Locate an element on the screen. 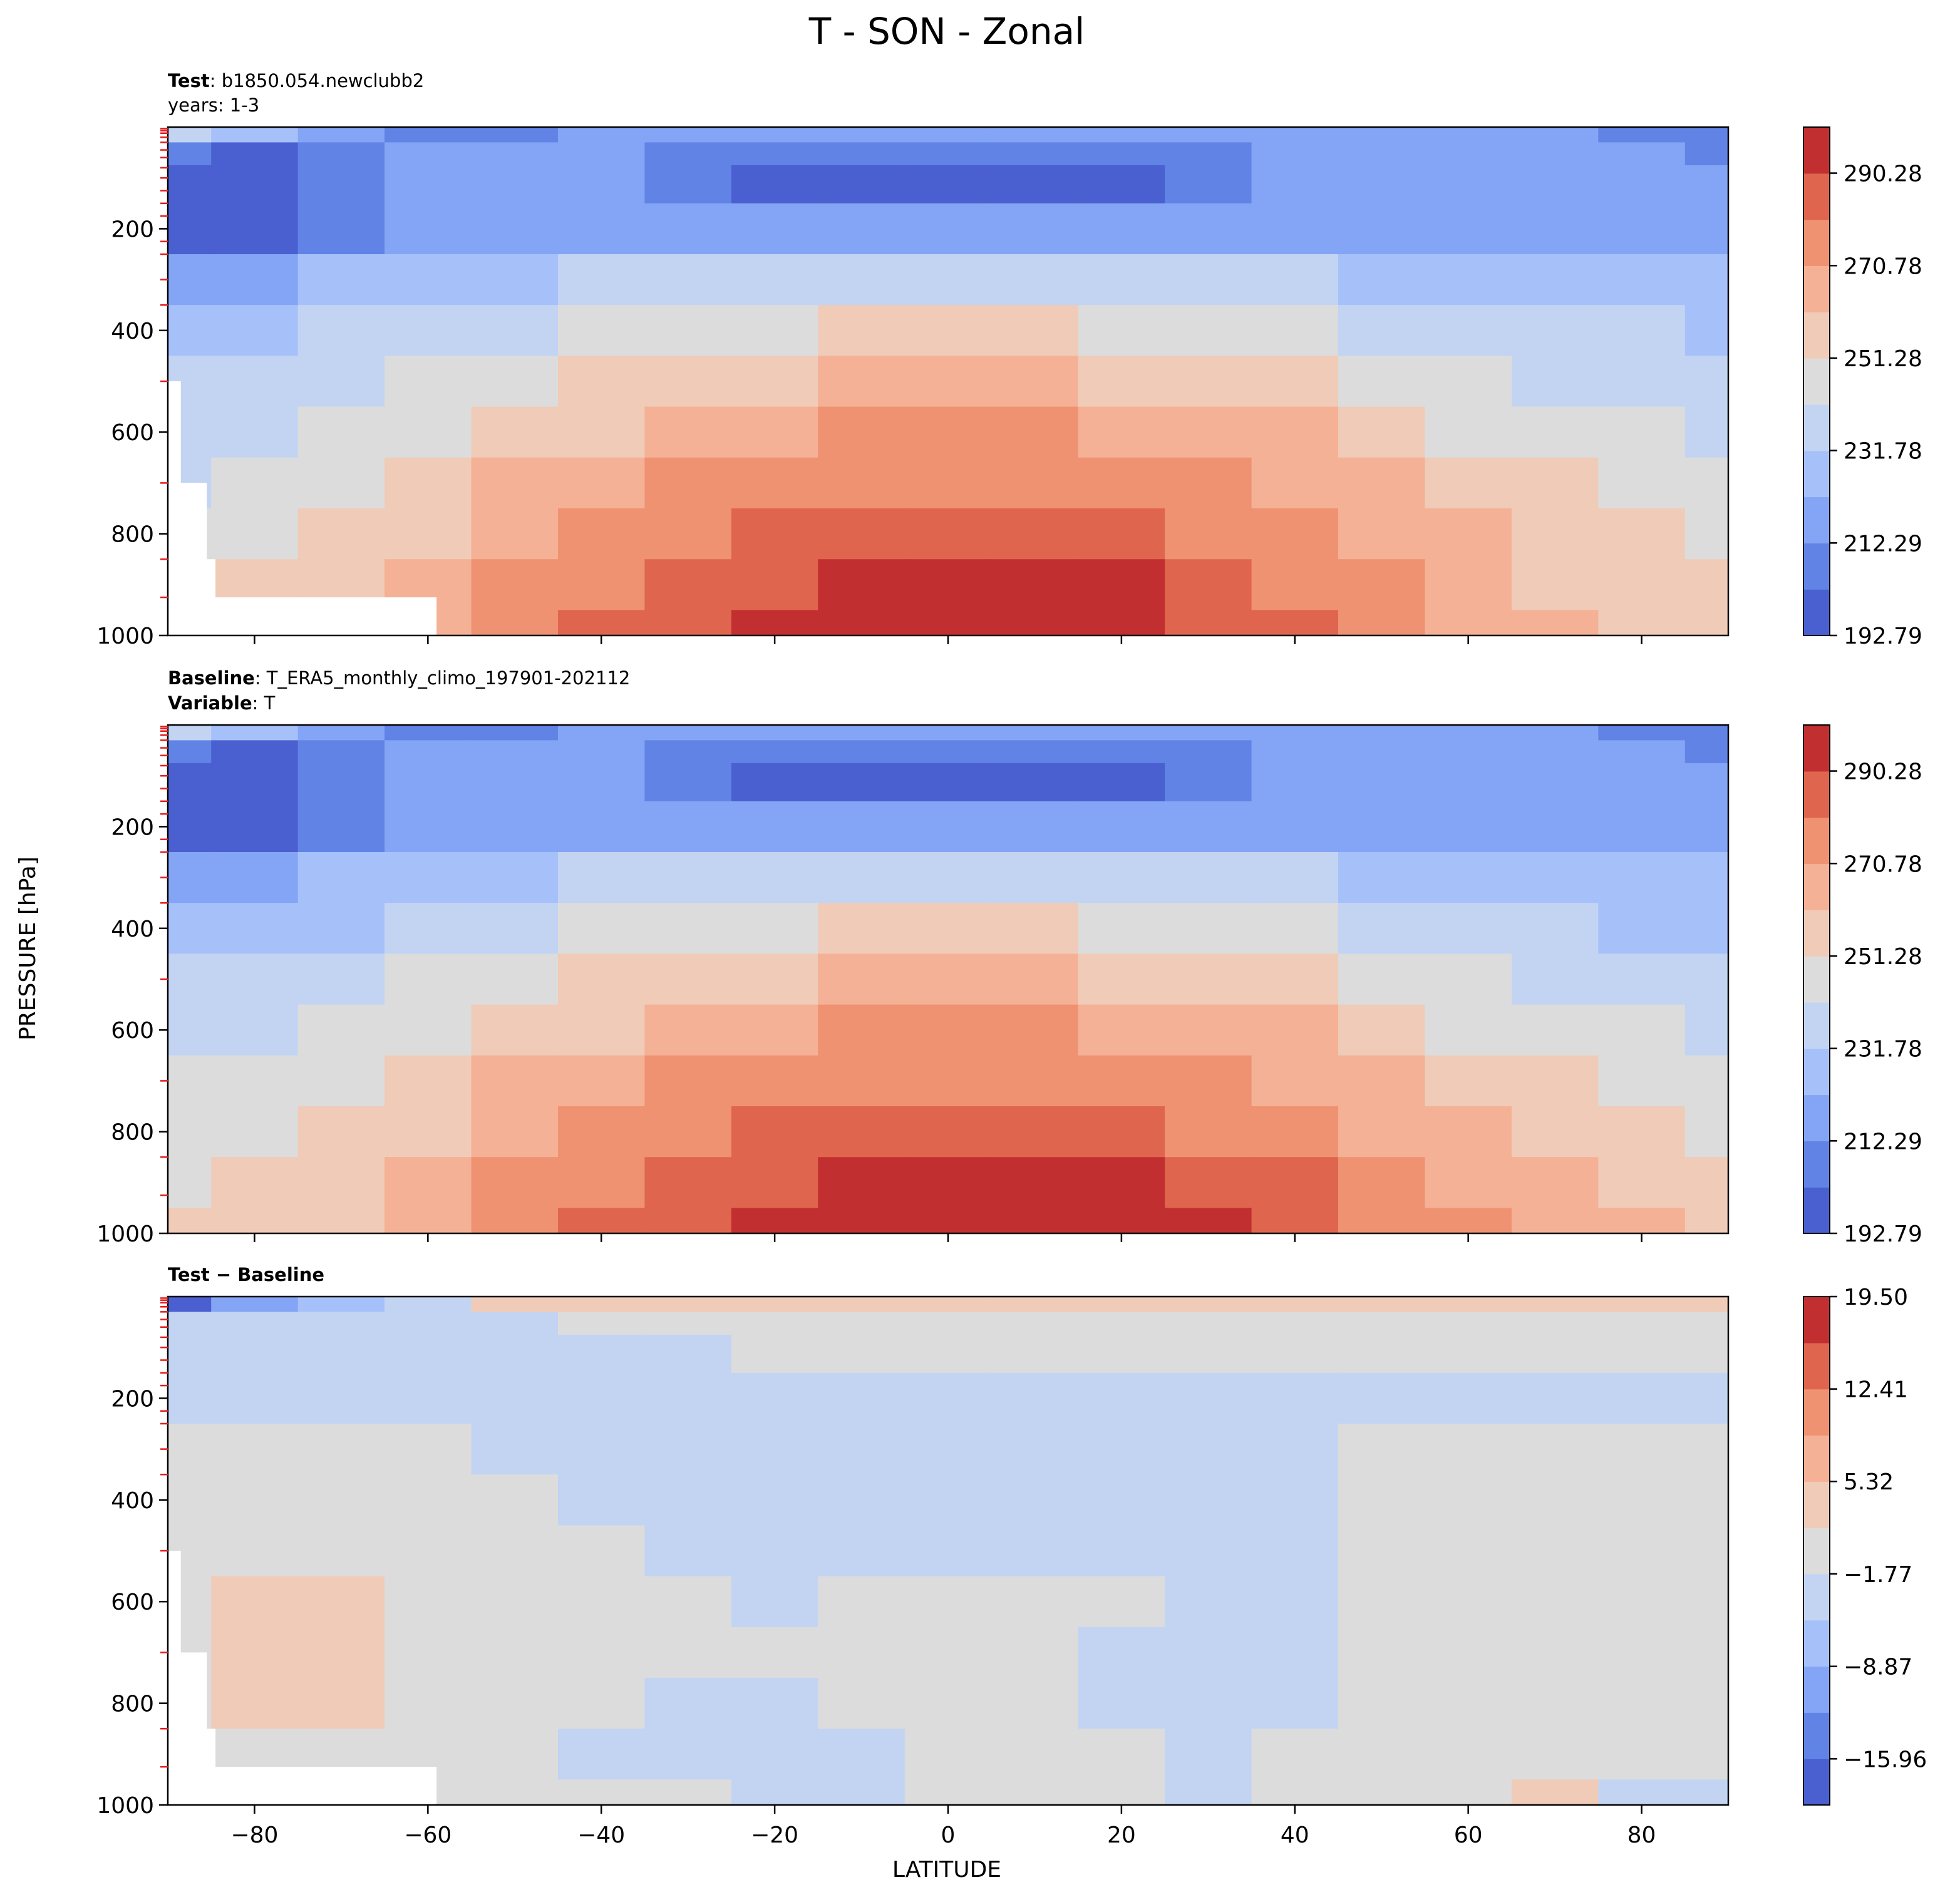  x-tick-label: −60 is located at coordinates (427, 1835).